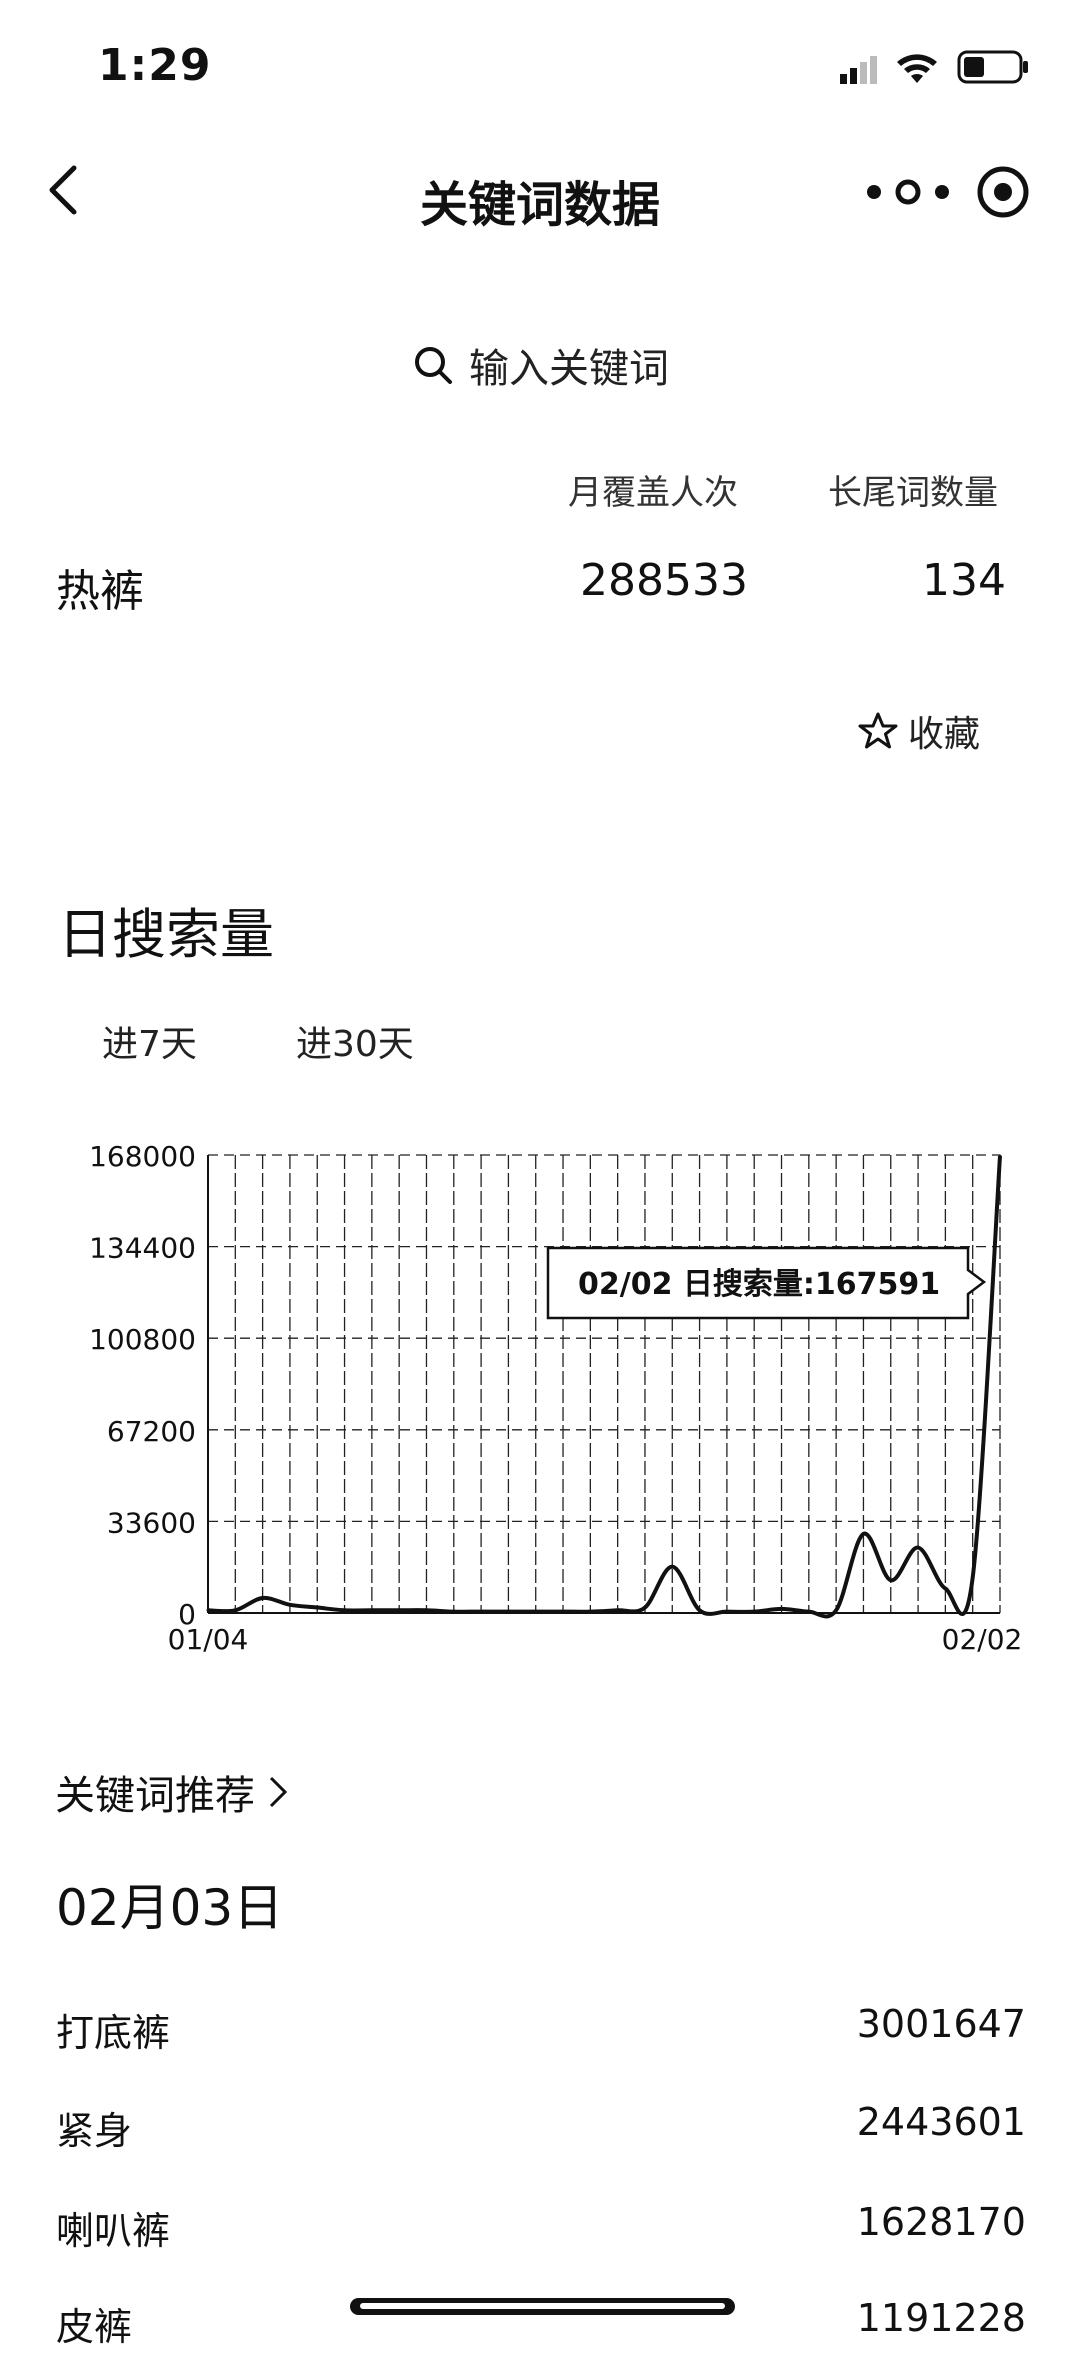 The image size is (1080, 2356). What do you see at coordinates (65, 190) in the screenshot?
I see `back-icon` at bounding box center [65, 190].